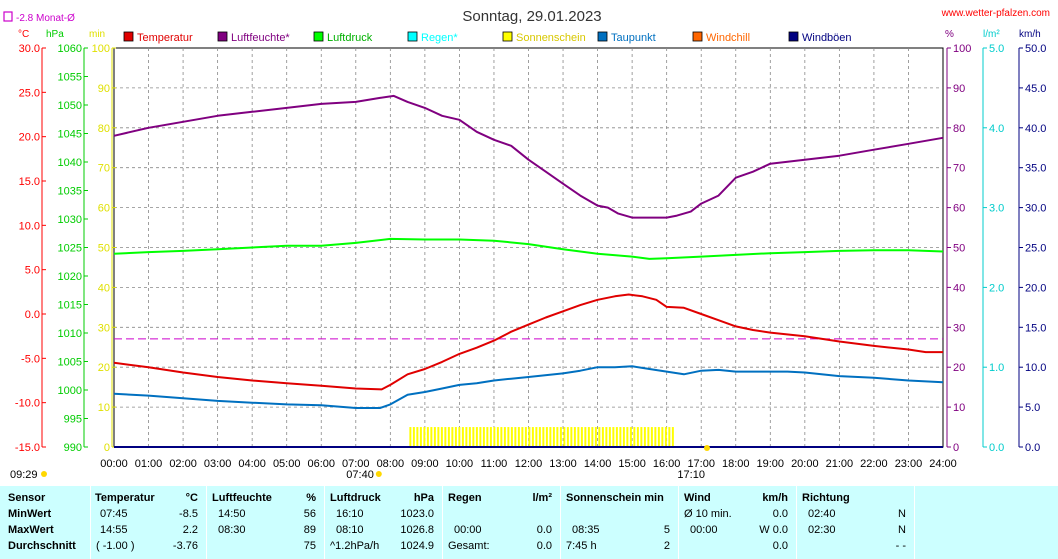  What do you see at coordinates (528, 387) in the screenshot?
I see `series-taupunkt` at bounding box center [528, 387].